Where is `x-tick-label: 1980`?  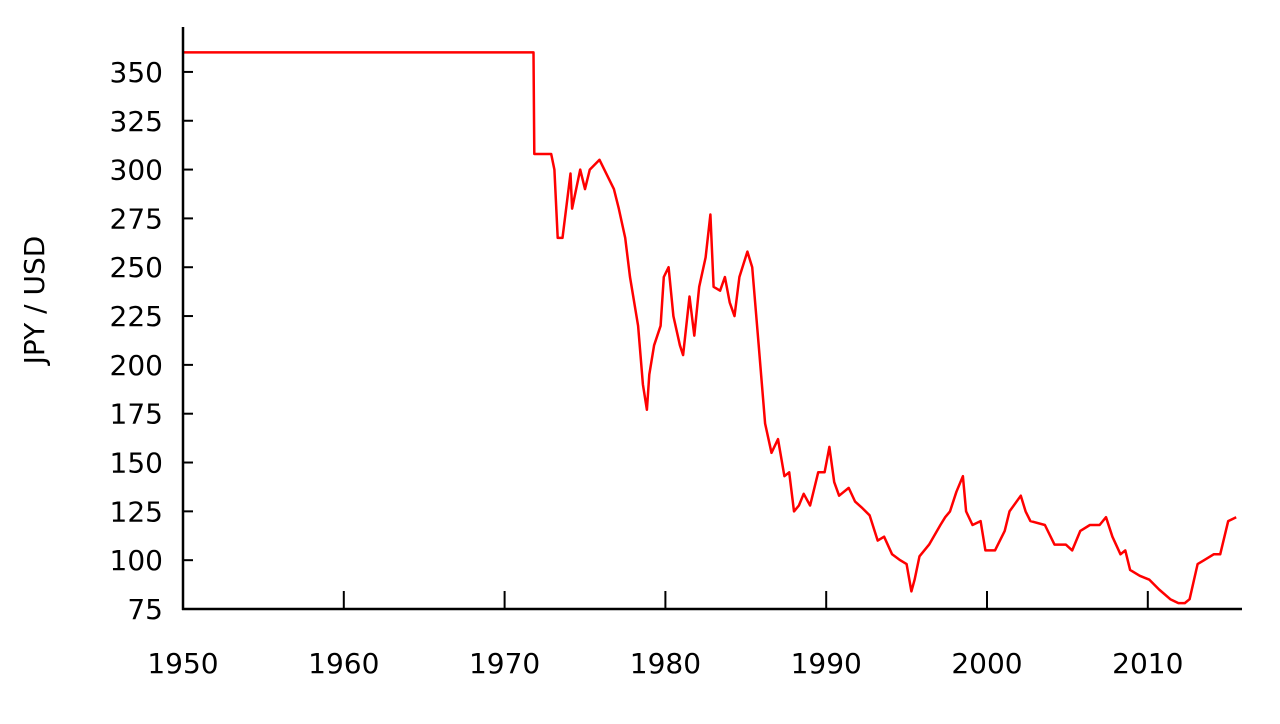
x-tick-label: 1980 is located at coordinates (665, 663).